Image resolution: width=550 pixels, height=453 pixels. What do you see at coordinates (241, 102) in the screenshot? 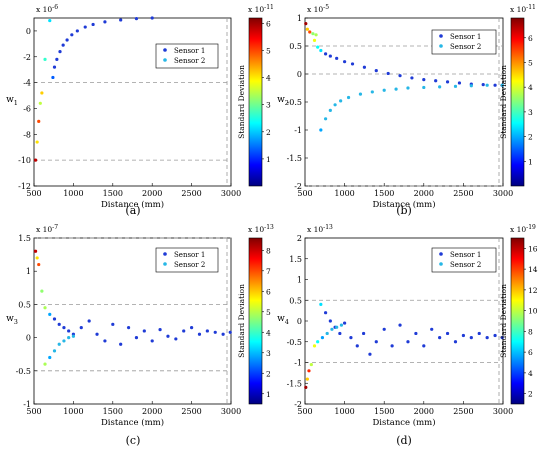
I see `colorbar-label: Standard Deviation` at bounding box center [241, 102].